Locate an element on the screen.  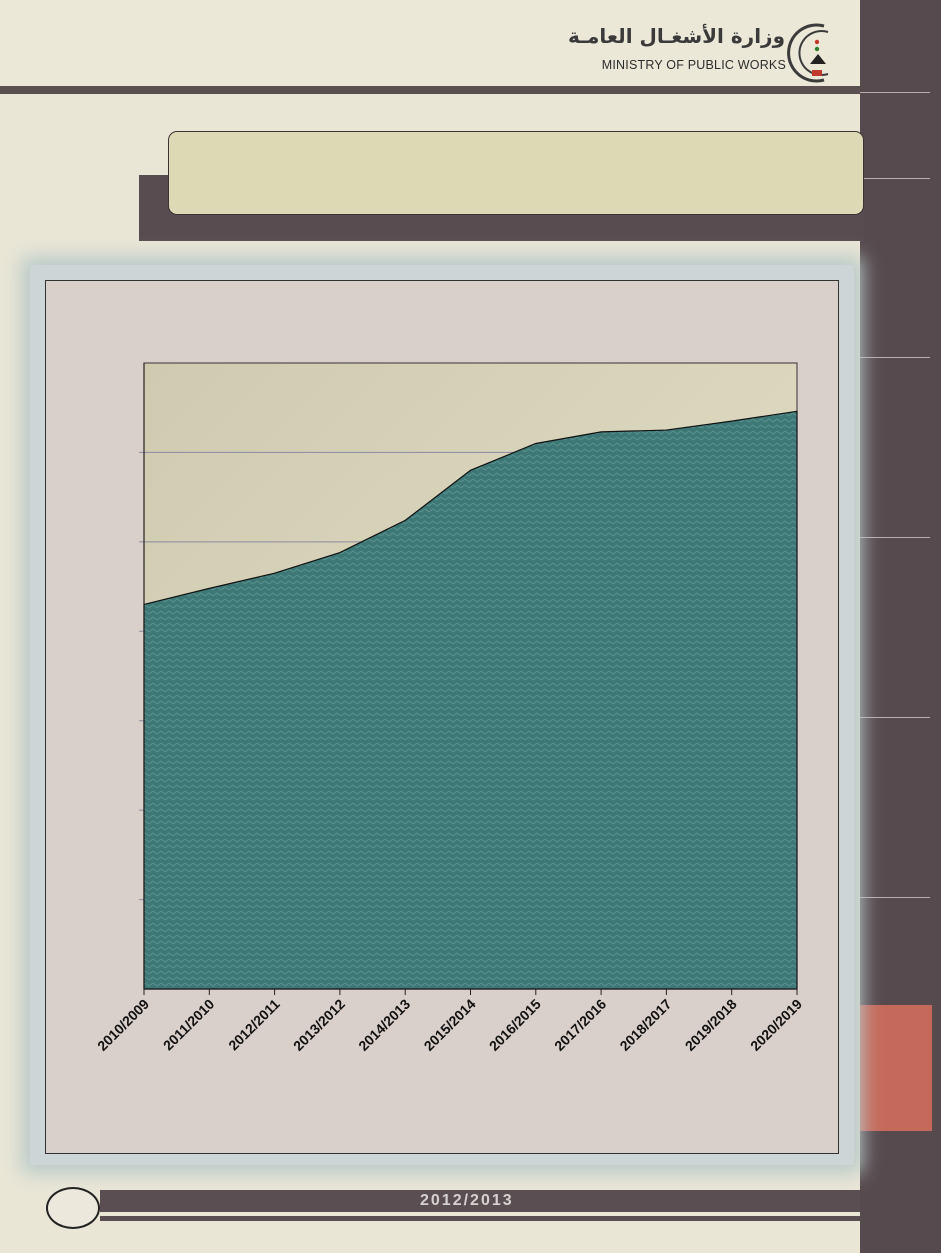
logo-english-text: MINISTRY OF PUBLIC WORKS is located at coordinates (693, 65).